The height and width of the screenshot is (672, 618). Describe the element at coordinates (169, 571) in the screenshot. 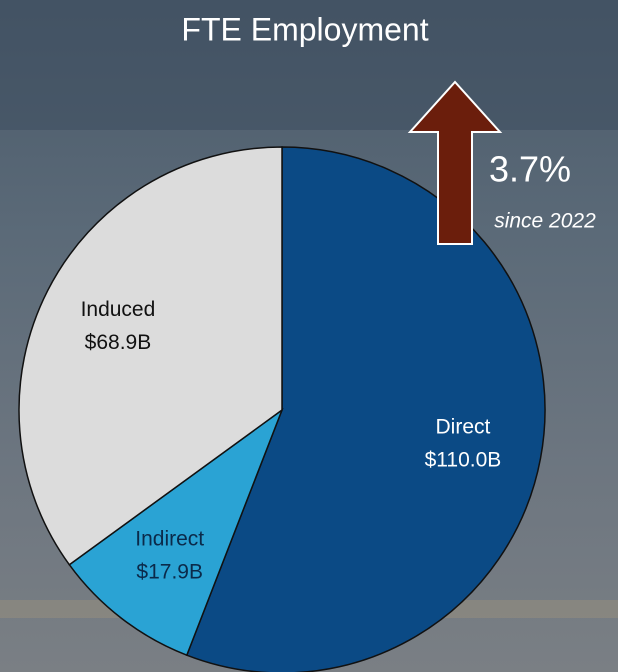

I see `value-label: $17.9B` at that location.